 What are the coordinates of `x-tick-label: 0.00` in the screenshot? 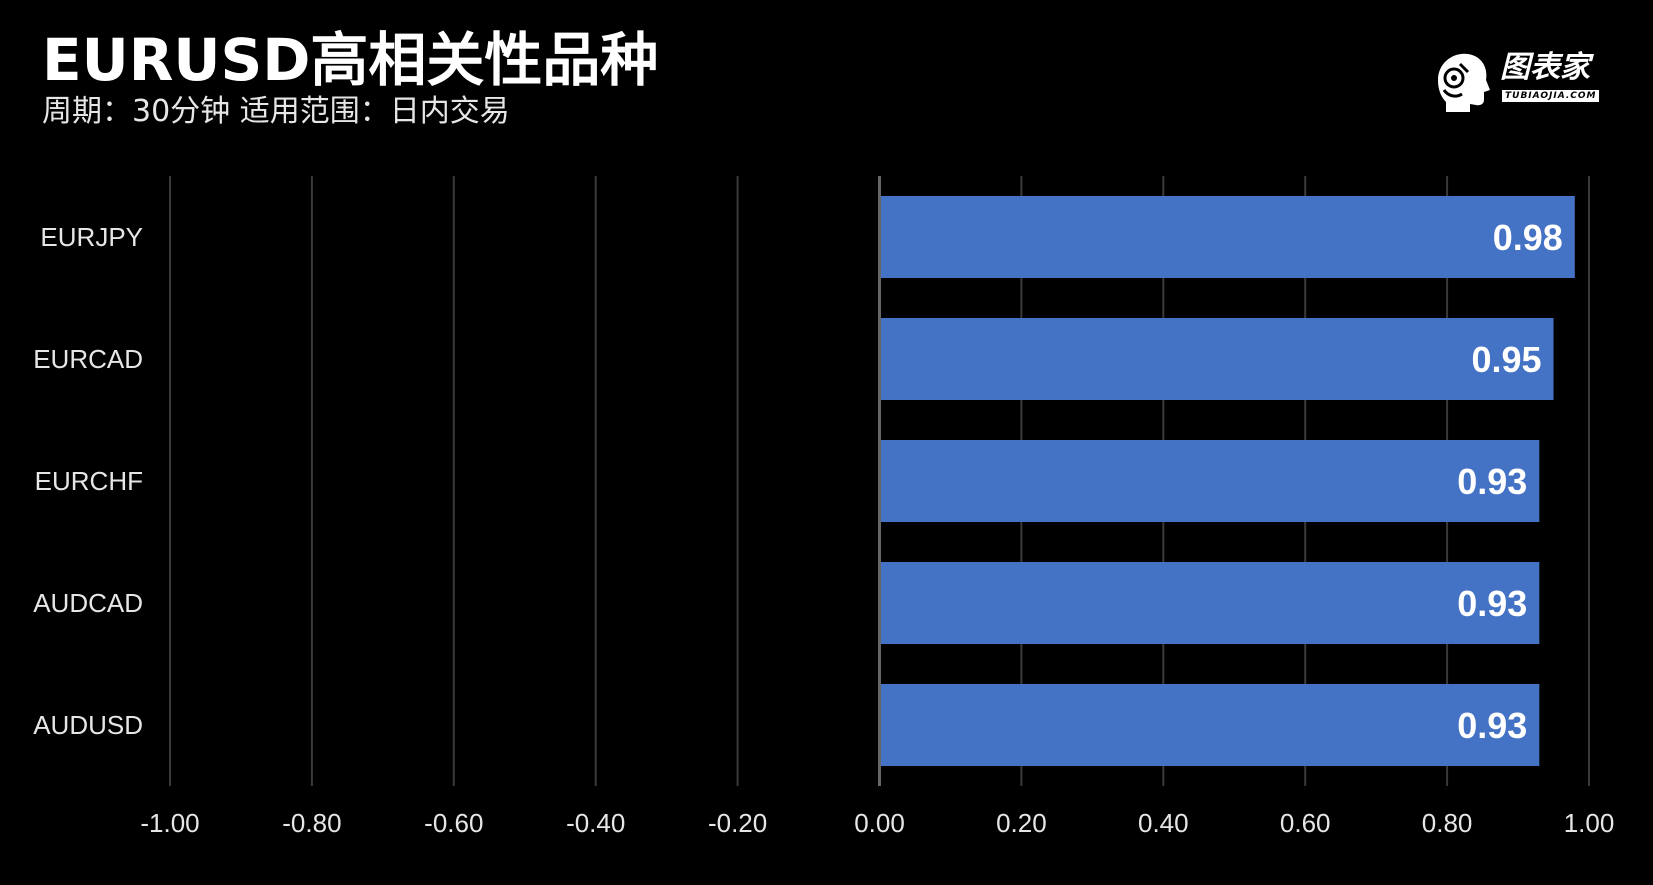 It's located at (879, 823).